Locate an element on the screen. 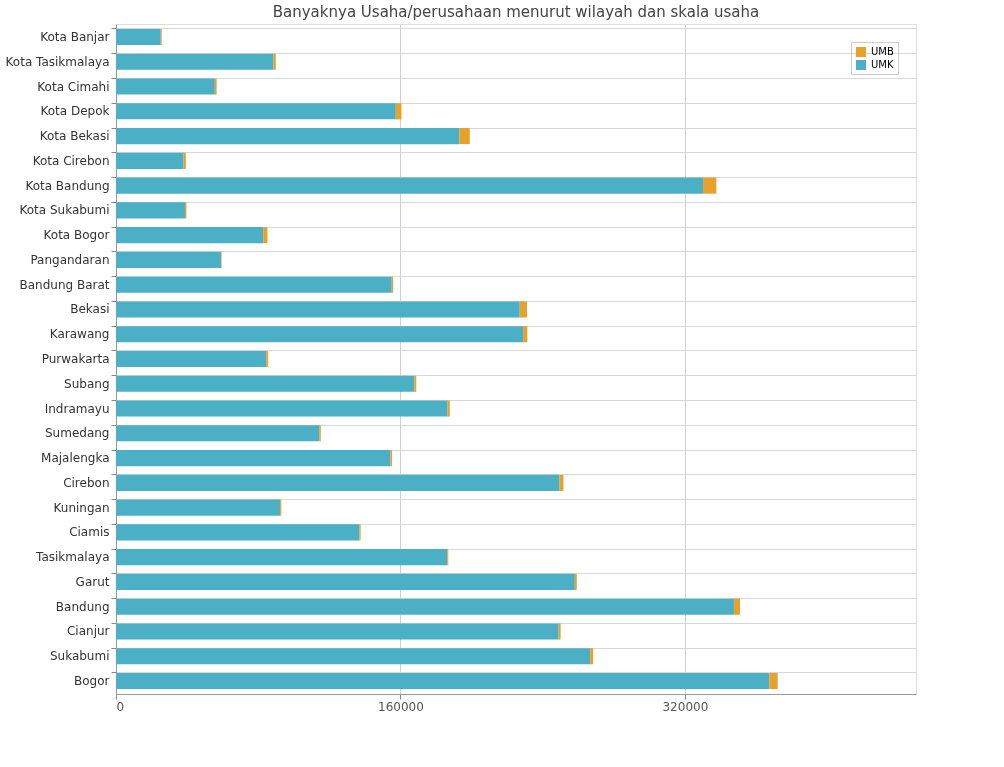 The height and width of the screenshot is (767, 1004). y-tick-label: Subang is located at coordinates (87, 383).